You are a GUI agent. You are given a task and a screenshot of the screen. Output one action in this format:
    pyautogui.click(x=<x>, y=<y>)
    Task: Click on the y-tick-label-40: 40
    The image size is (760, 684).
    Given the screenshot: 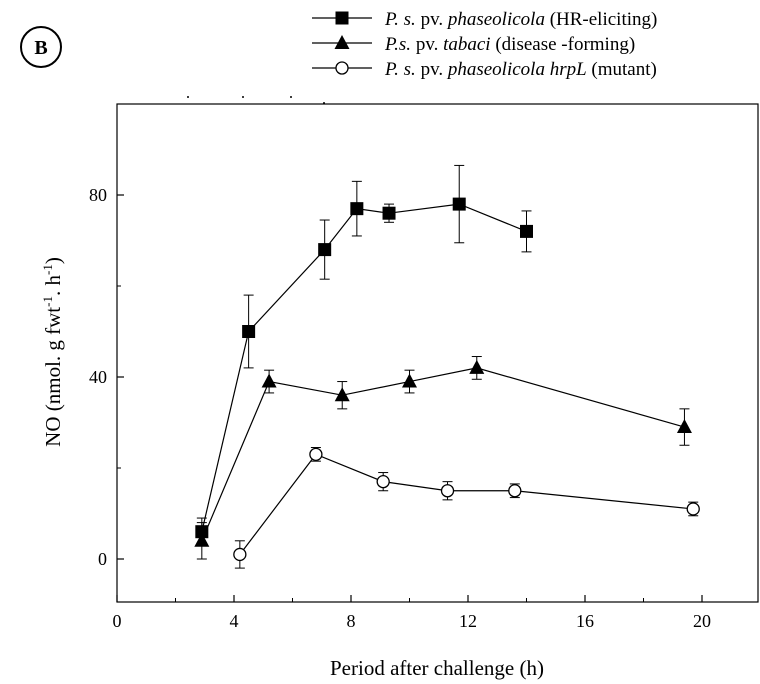 What is the action you would take?
    pyautogui.click(x=98, y=377)
    